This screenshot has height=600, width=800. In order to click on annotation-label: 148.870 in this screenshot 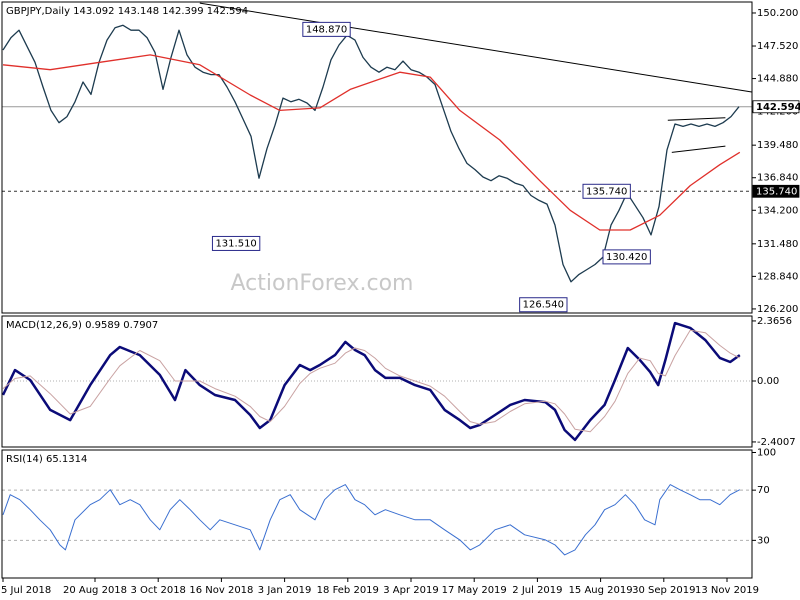, I will do `click(326, 29)`.